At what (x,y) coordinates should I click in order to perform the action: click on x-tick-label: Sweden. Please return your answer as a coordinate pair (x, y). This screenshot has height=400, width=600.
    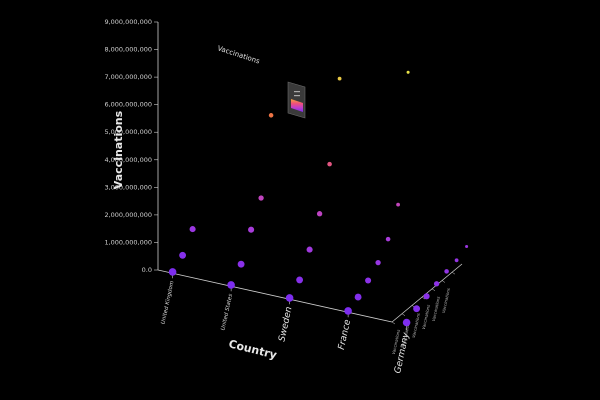
    Looking at the image, I should click on (285, 324).